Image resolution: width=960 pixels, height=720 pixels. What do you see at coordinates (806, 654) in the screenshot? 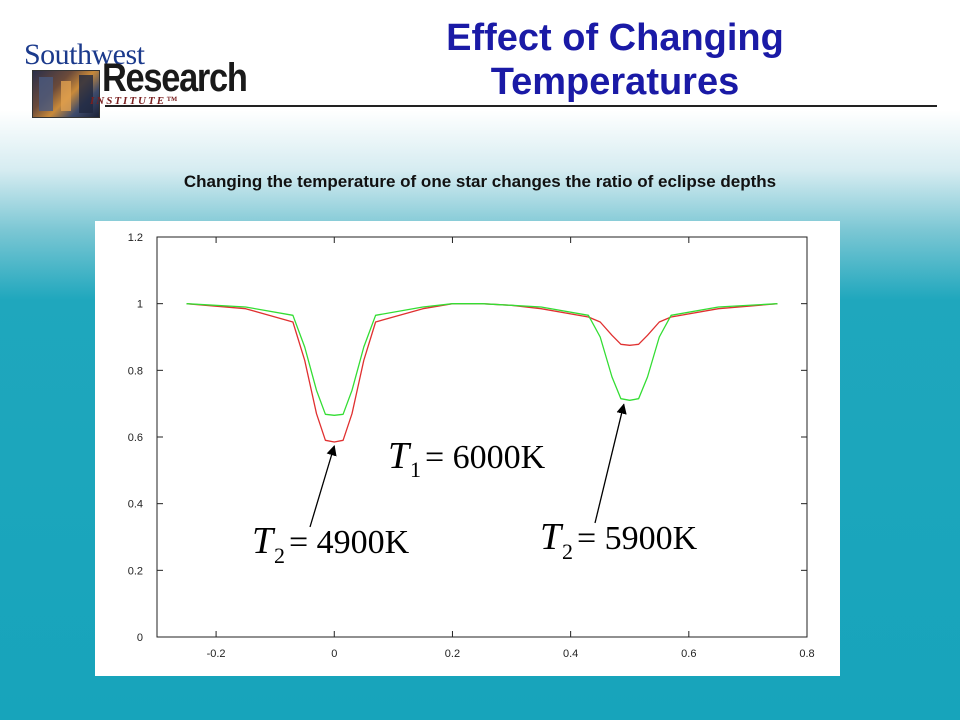
I see `x-tick-label: 0.8` at bounding box center [806, 654].